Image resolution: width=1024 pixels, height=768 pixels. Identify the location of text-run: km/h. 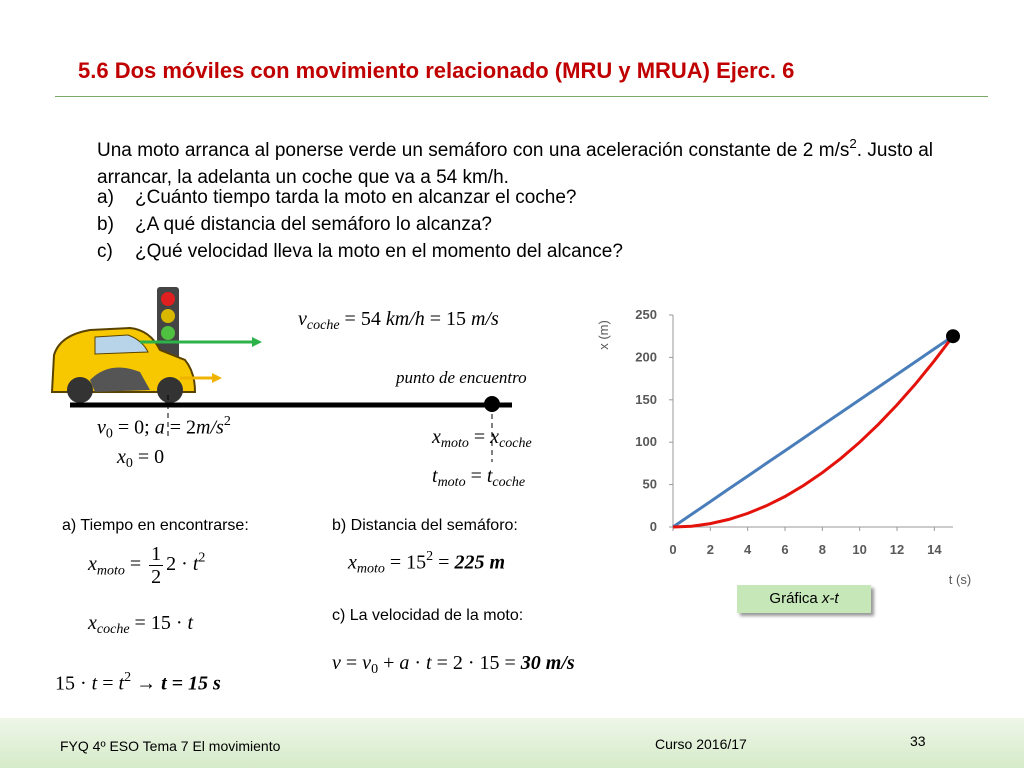
(405, 319).